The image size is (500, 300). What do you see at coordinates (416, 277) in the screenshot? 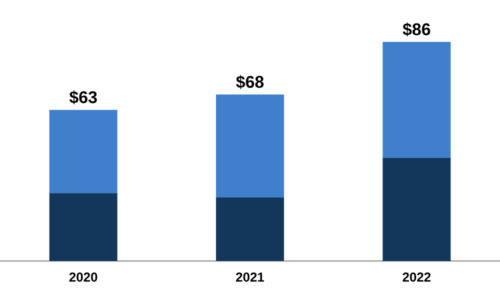
I see `x-tick-label: 2022` at bounding box center [416, 277].